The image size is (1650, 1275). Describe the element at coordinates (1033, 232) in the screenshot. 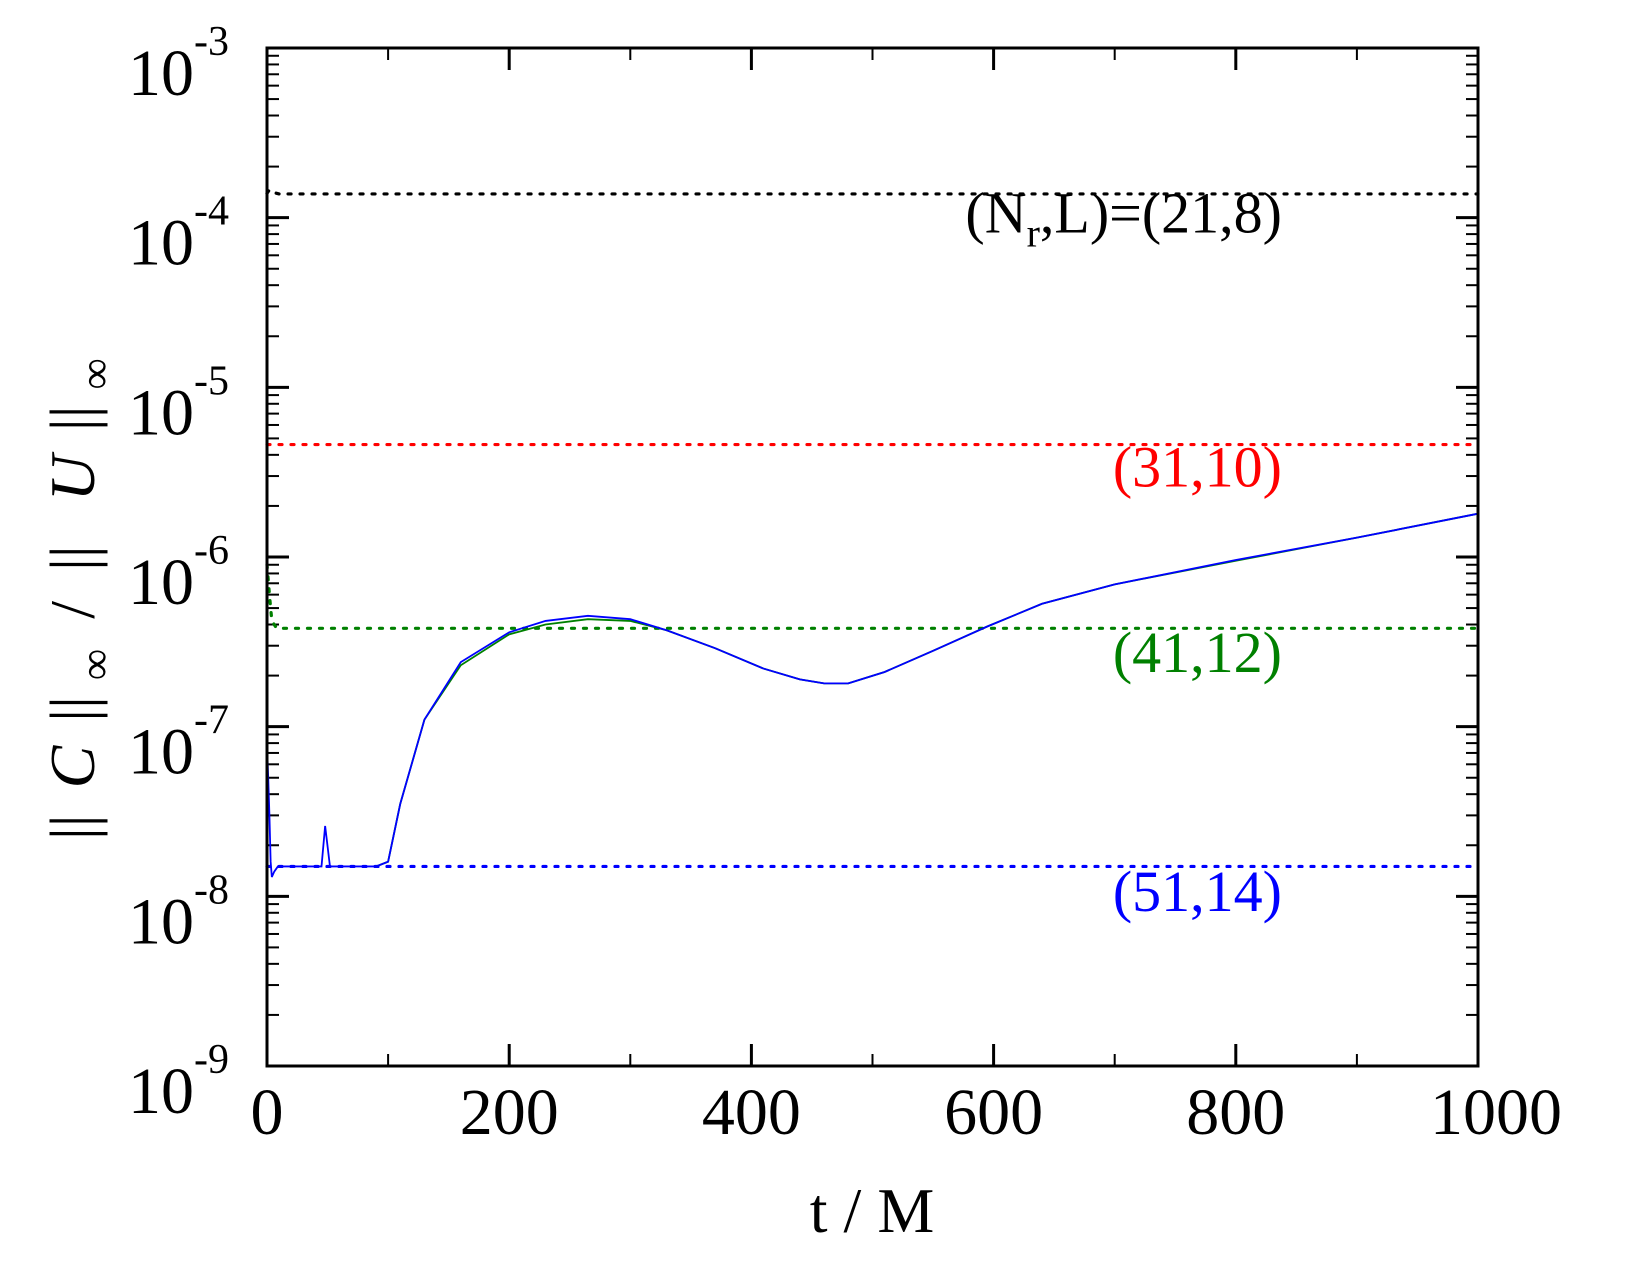

I see `series-label-sub: r` at that location.